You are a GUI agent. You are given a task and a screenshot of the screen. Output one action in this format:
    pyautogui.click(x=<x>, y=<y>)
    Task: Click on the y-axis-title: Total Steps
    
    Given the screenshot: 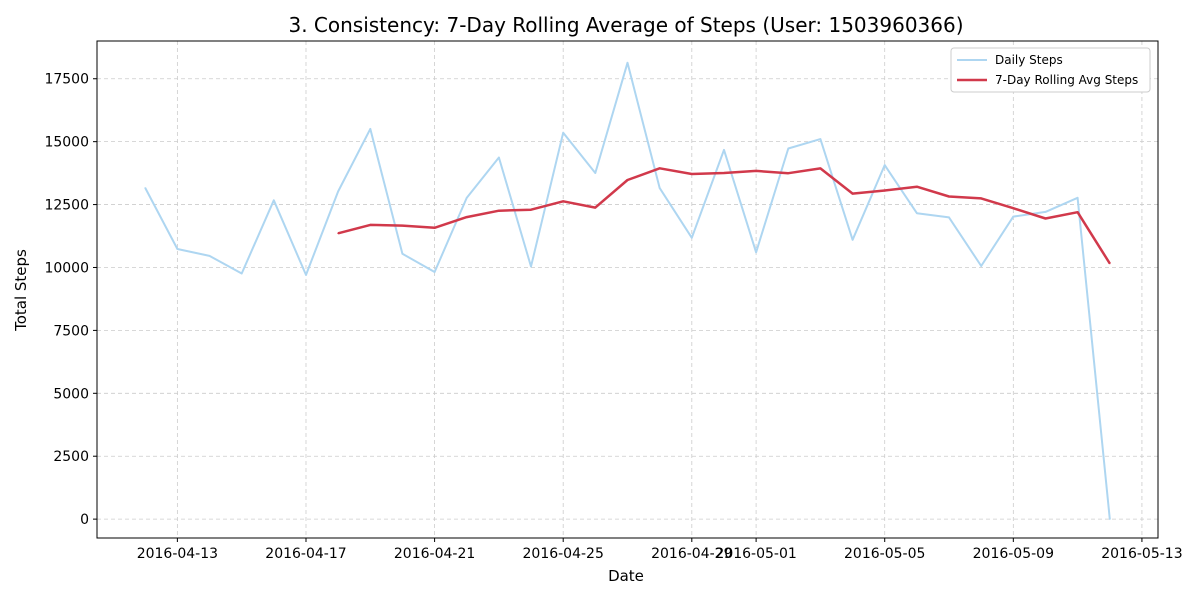 What is the action you would take?
    pyautogui.click(x=21, y=290)
    